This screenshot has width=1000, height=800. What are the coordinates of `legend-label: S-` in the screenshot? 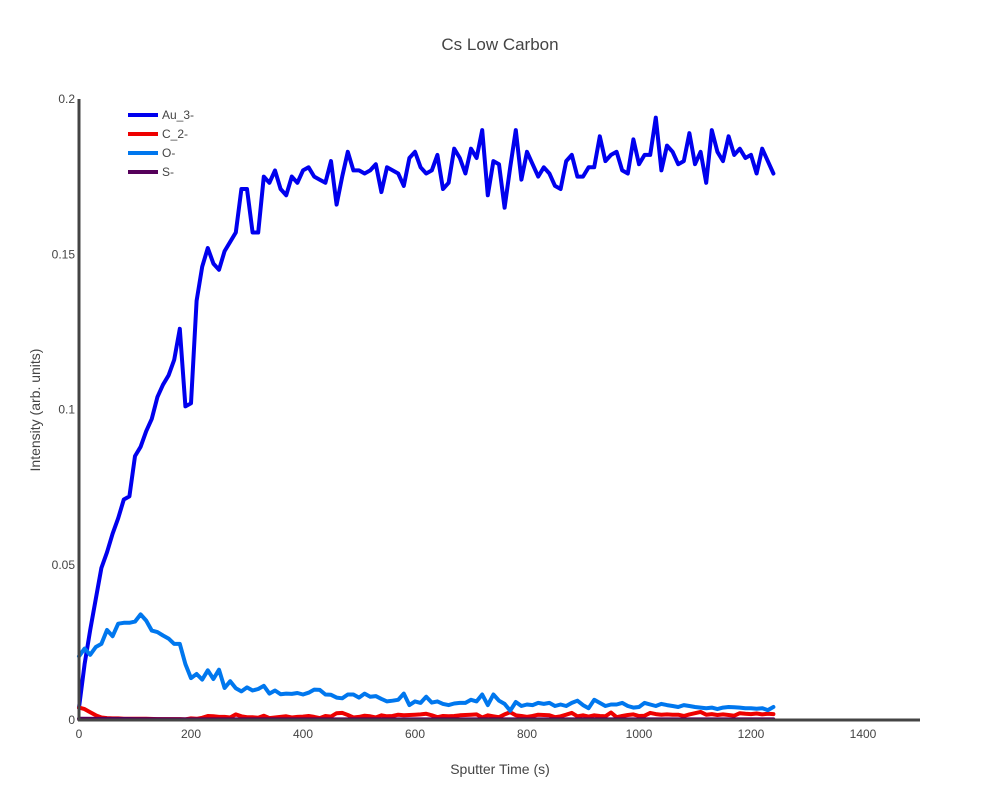 It's located at (168, 172).